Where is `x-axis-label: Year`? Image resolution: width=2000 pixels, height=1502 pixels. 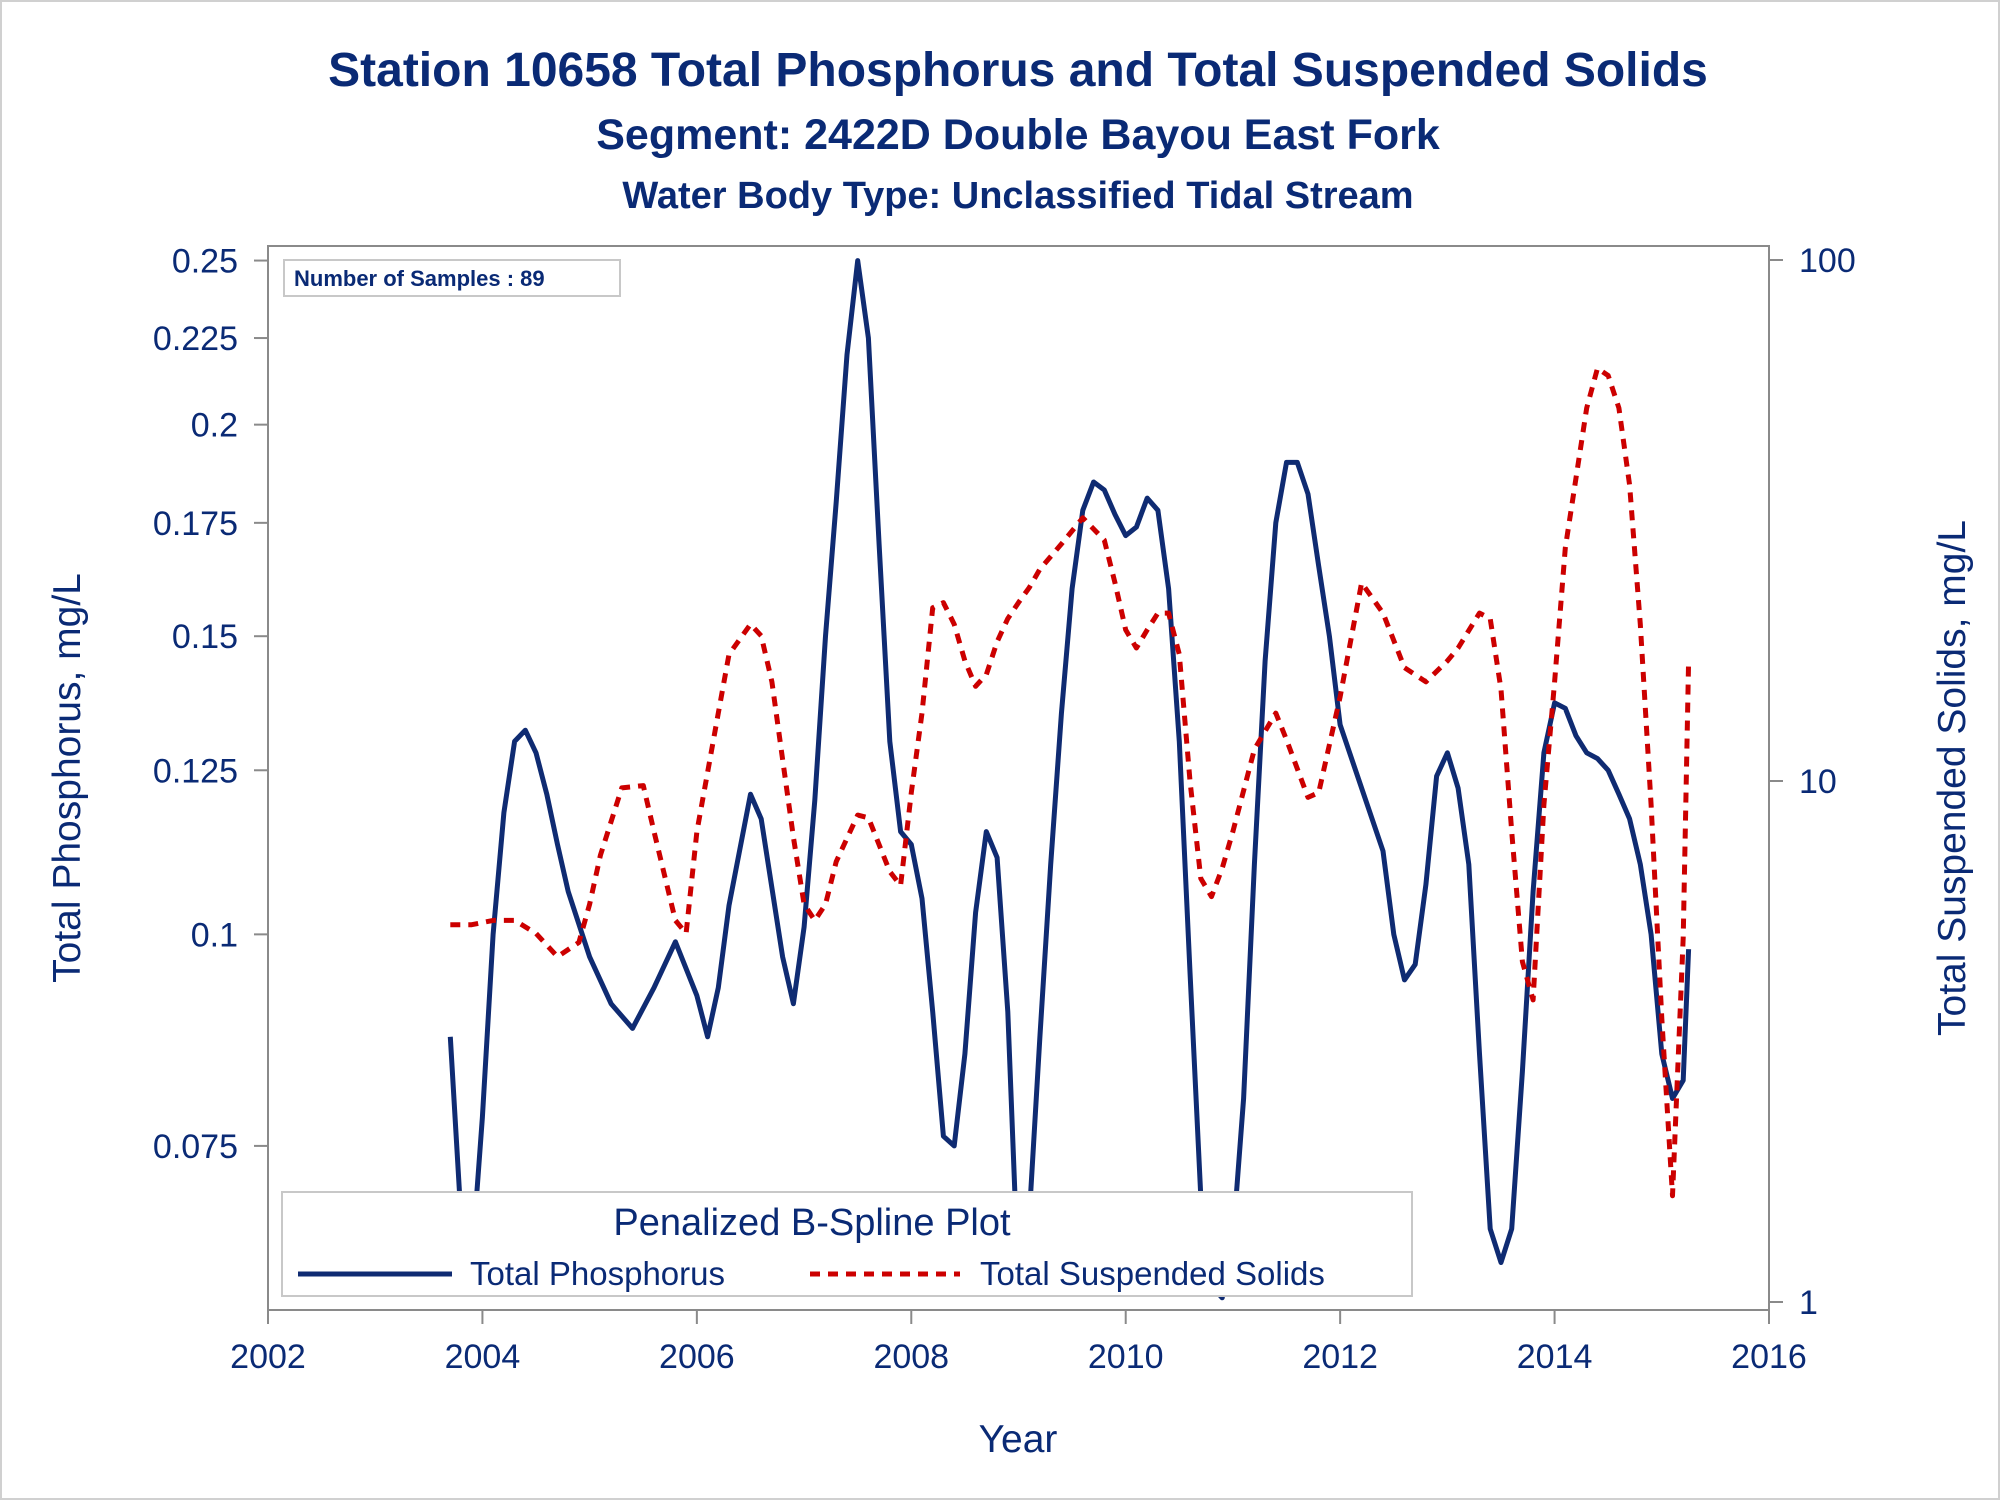
x-axis-label: Year is located at coordinates (1018, 1439).